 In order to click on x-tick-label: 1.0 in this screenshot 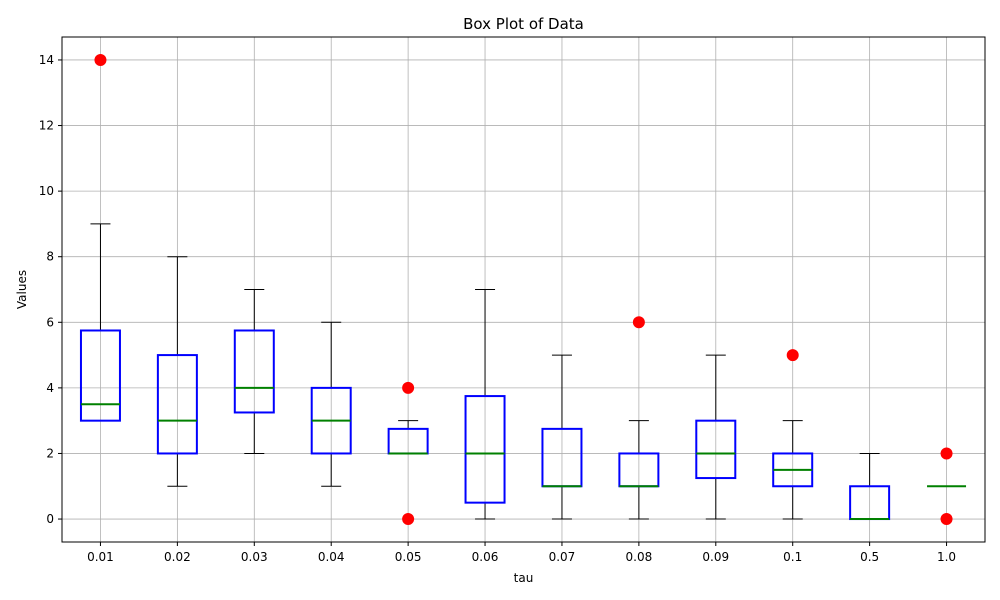, I will do `click(946, 557)`.